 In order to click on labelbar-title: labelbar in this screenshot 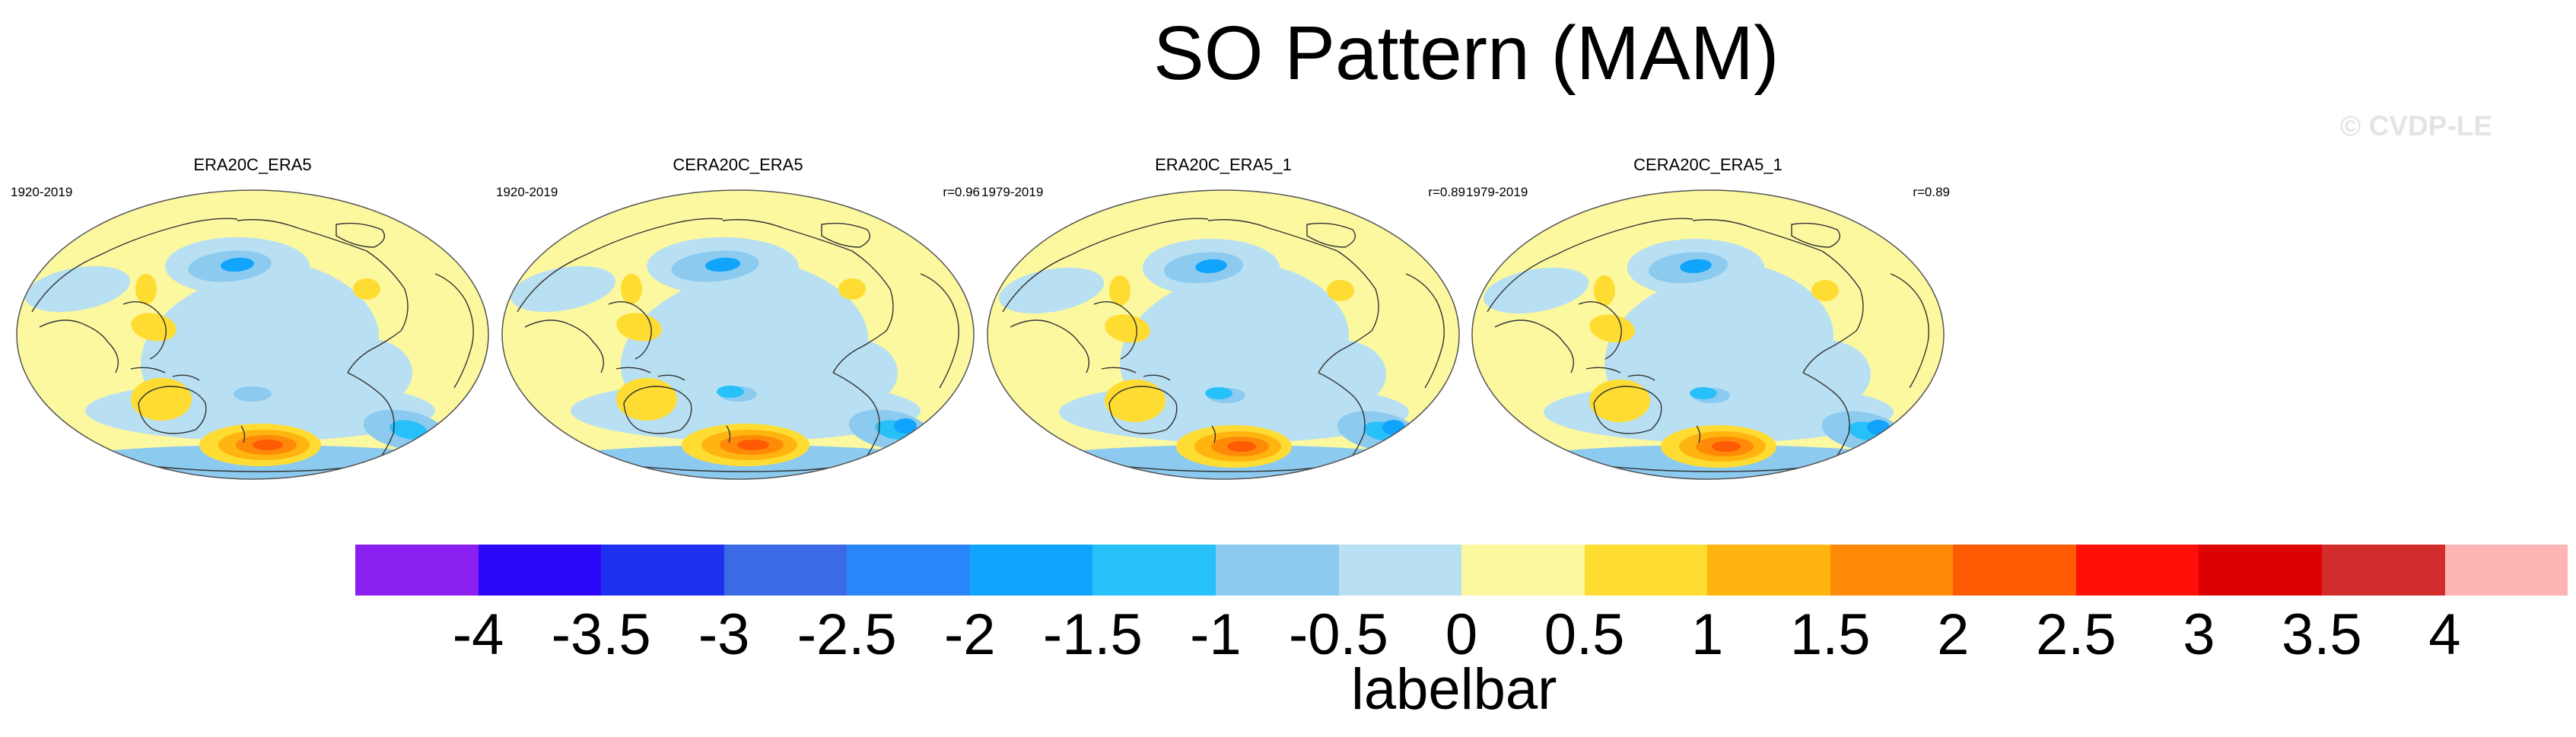, I will do `click(1454, 689)`.